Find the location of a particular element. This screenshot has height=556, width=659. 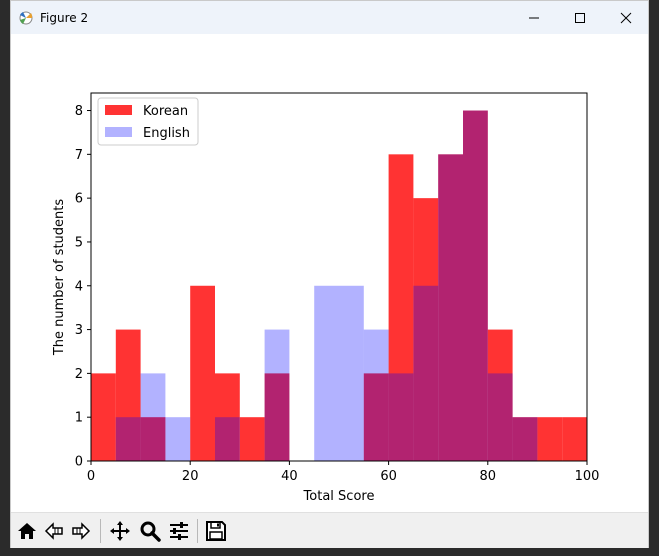

forward-arrow-icon is located at coordinates (81, 531).